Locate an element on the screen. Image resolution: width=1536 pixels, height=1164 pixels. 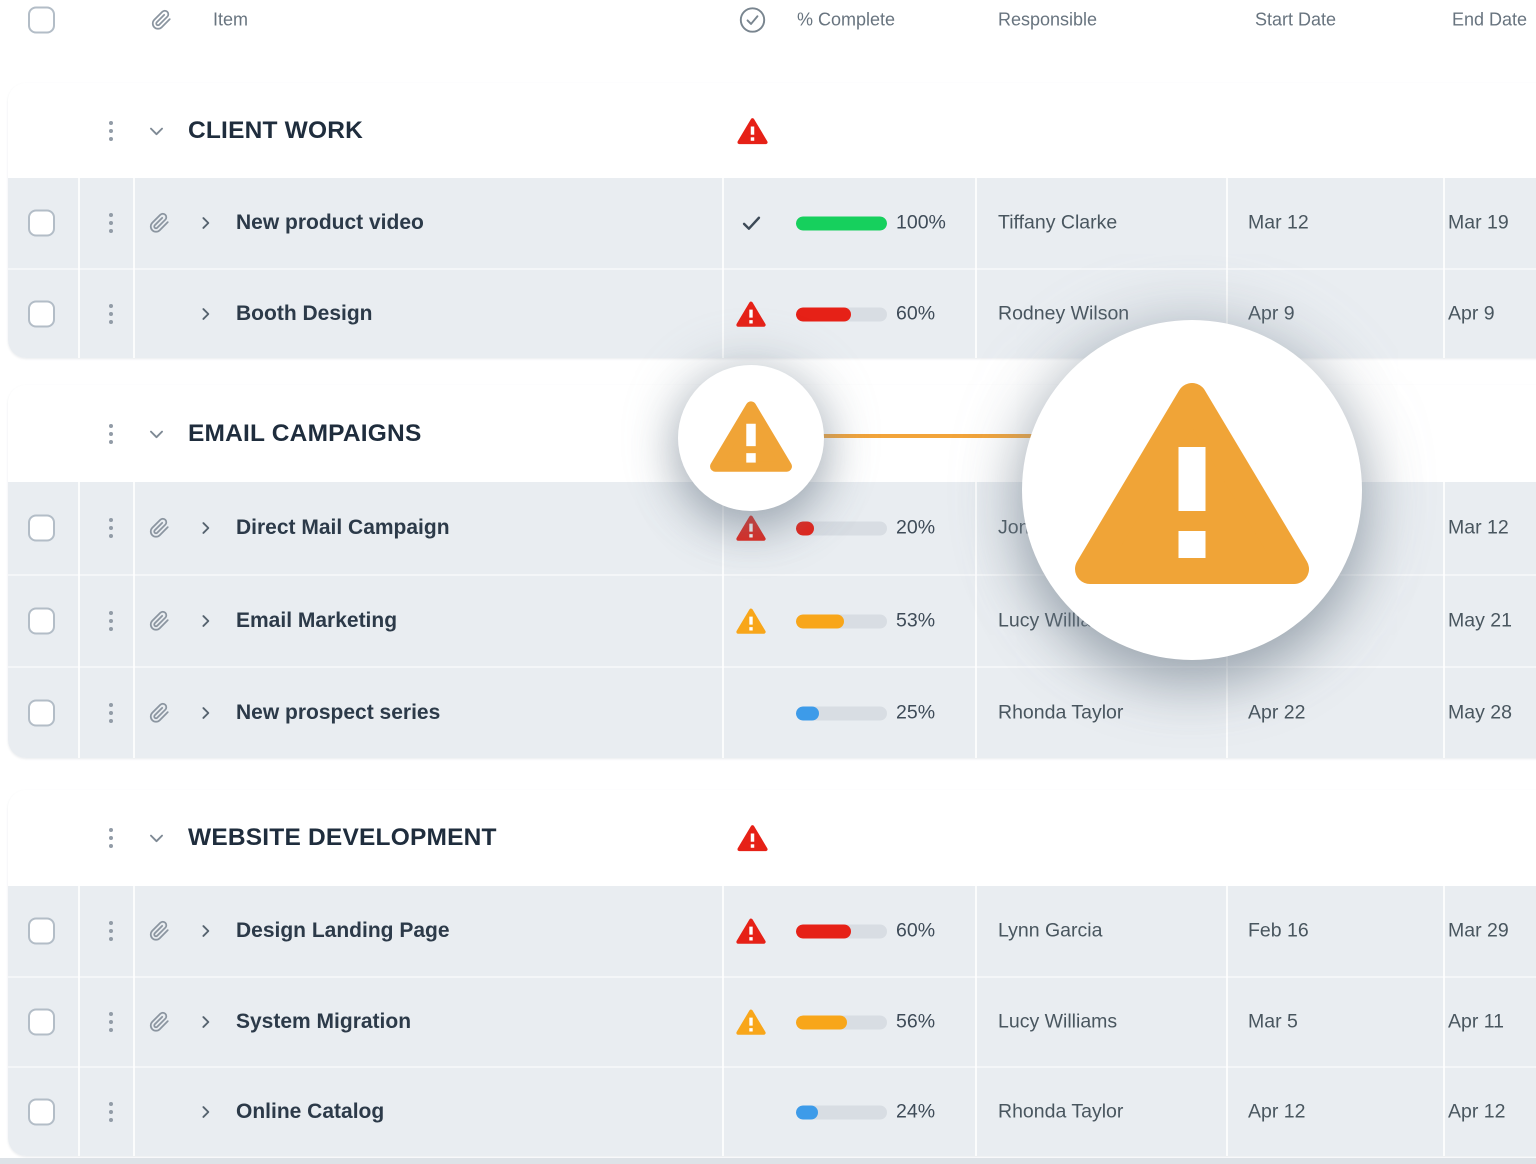
warning-triangle-icon-large is located at coordinates (1192, 482).